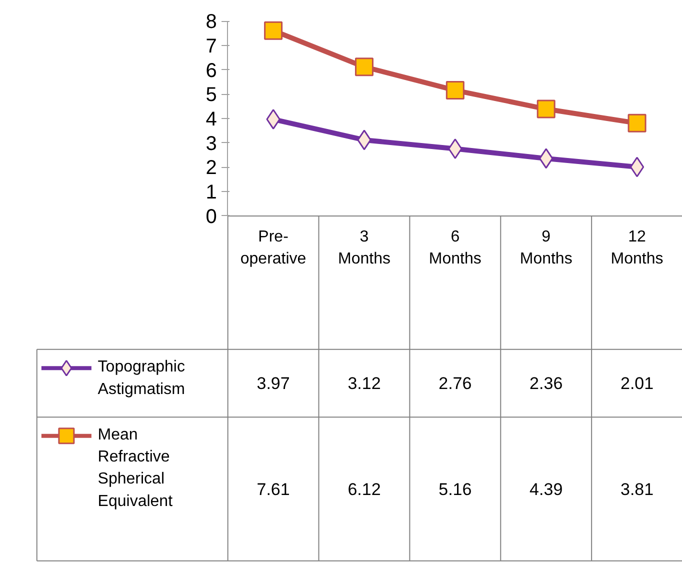  Describe the element at coordinates (211, 22) in the screenshot. I see `y-tick-label: 8` at that location.